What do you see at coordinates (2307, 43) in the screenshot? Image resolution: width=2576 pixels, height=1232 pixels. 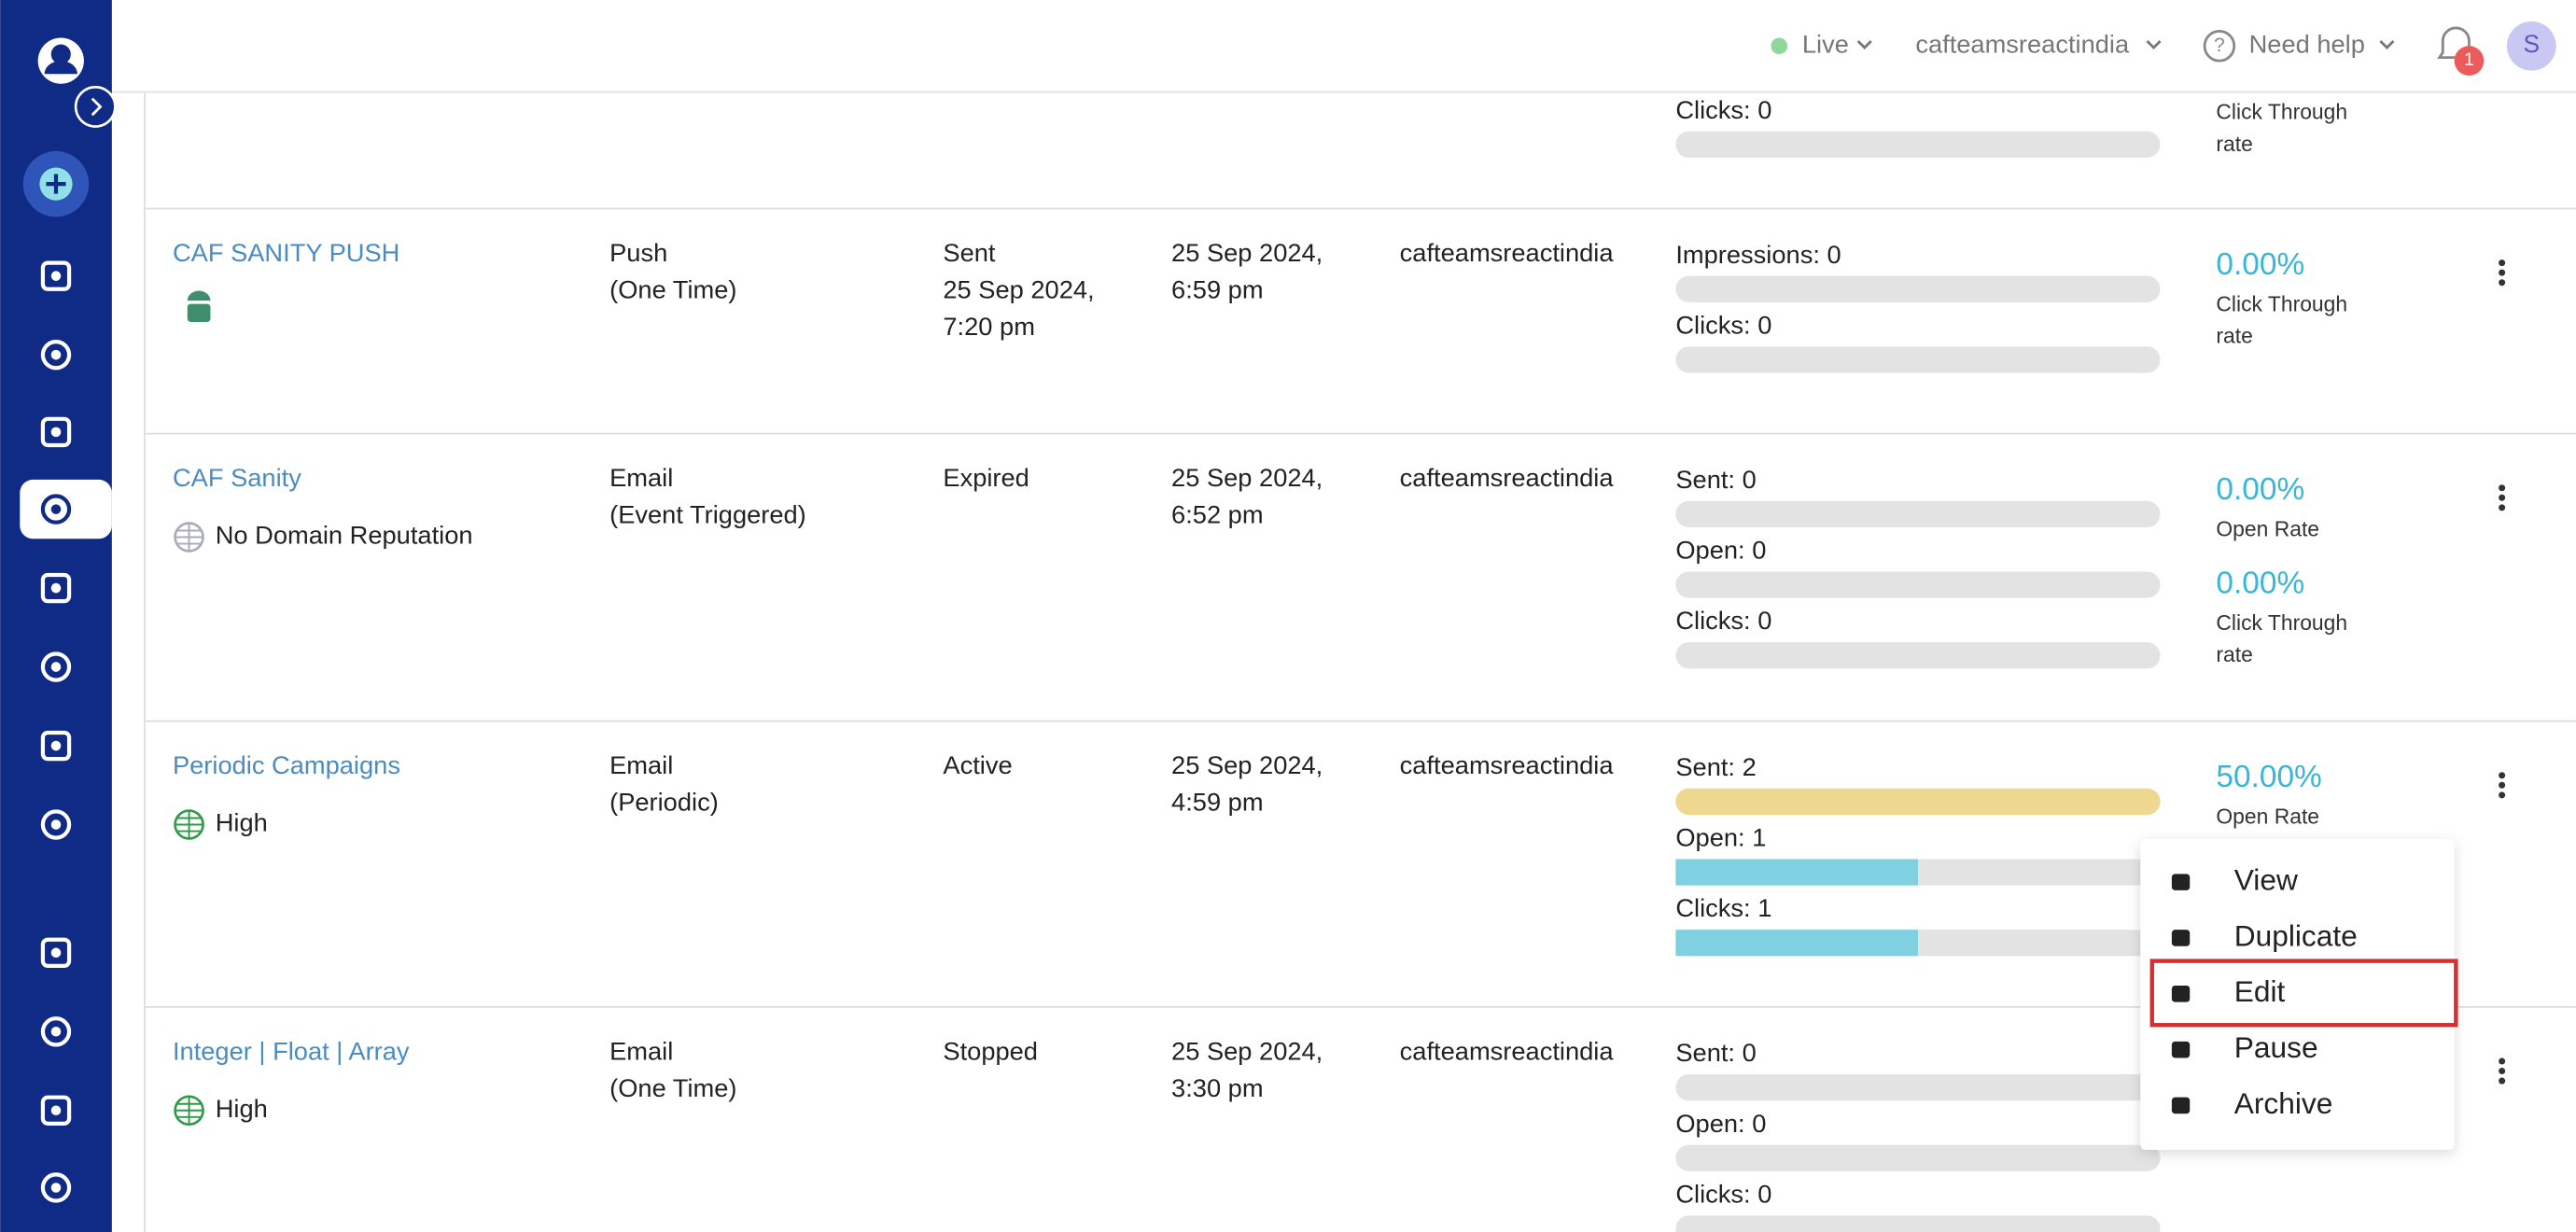 I see `help-text: Need help` at bounding box center [2307, 43].